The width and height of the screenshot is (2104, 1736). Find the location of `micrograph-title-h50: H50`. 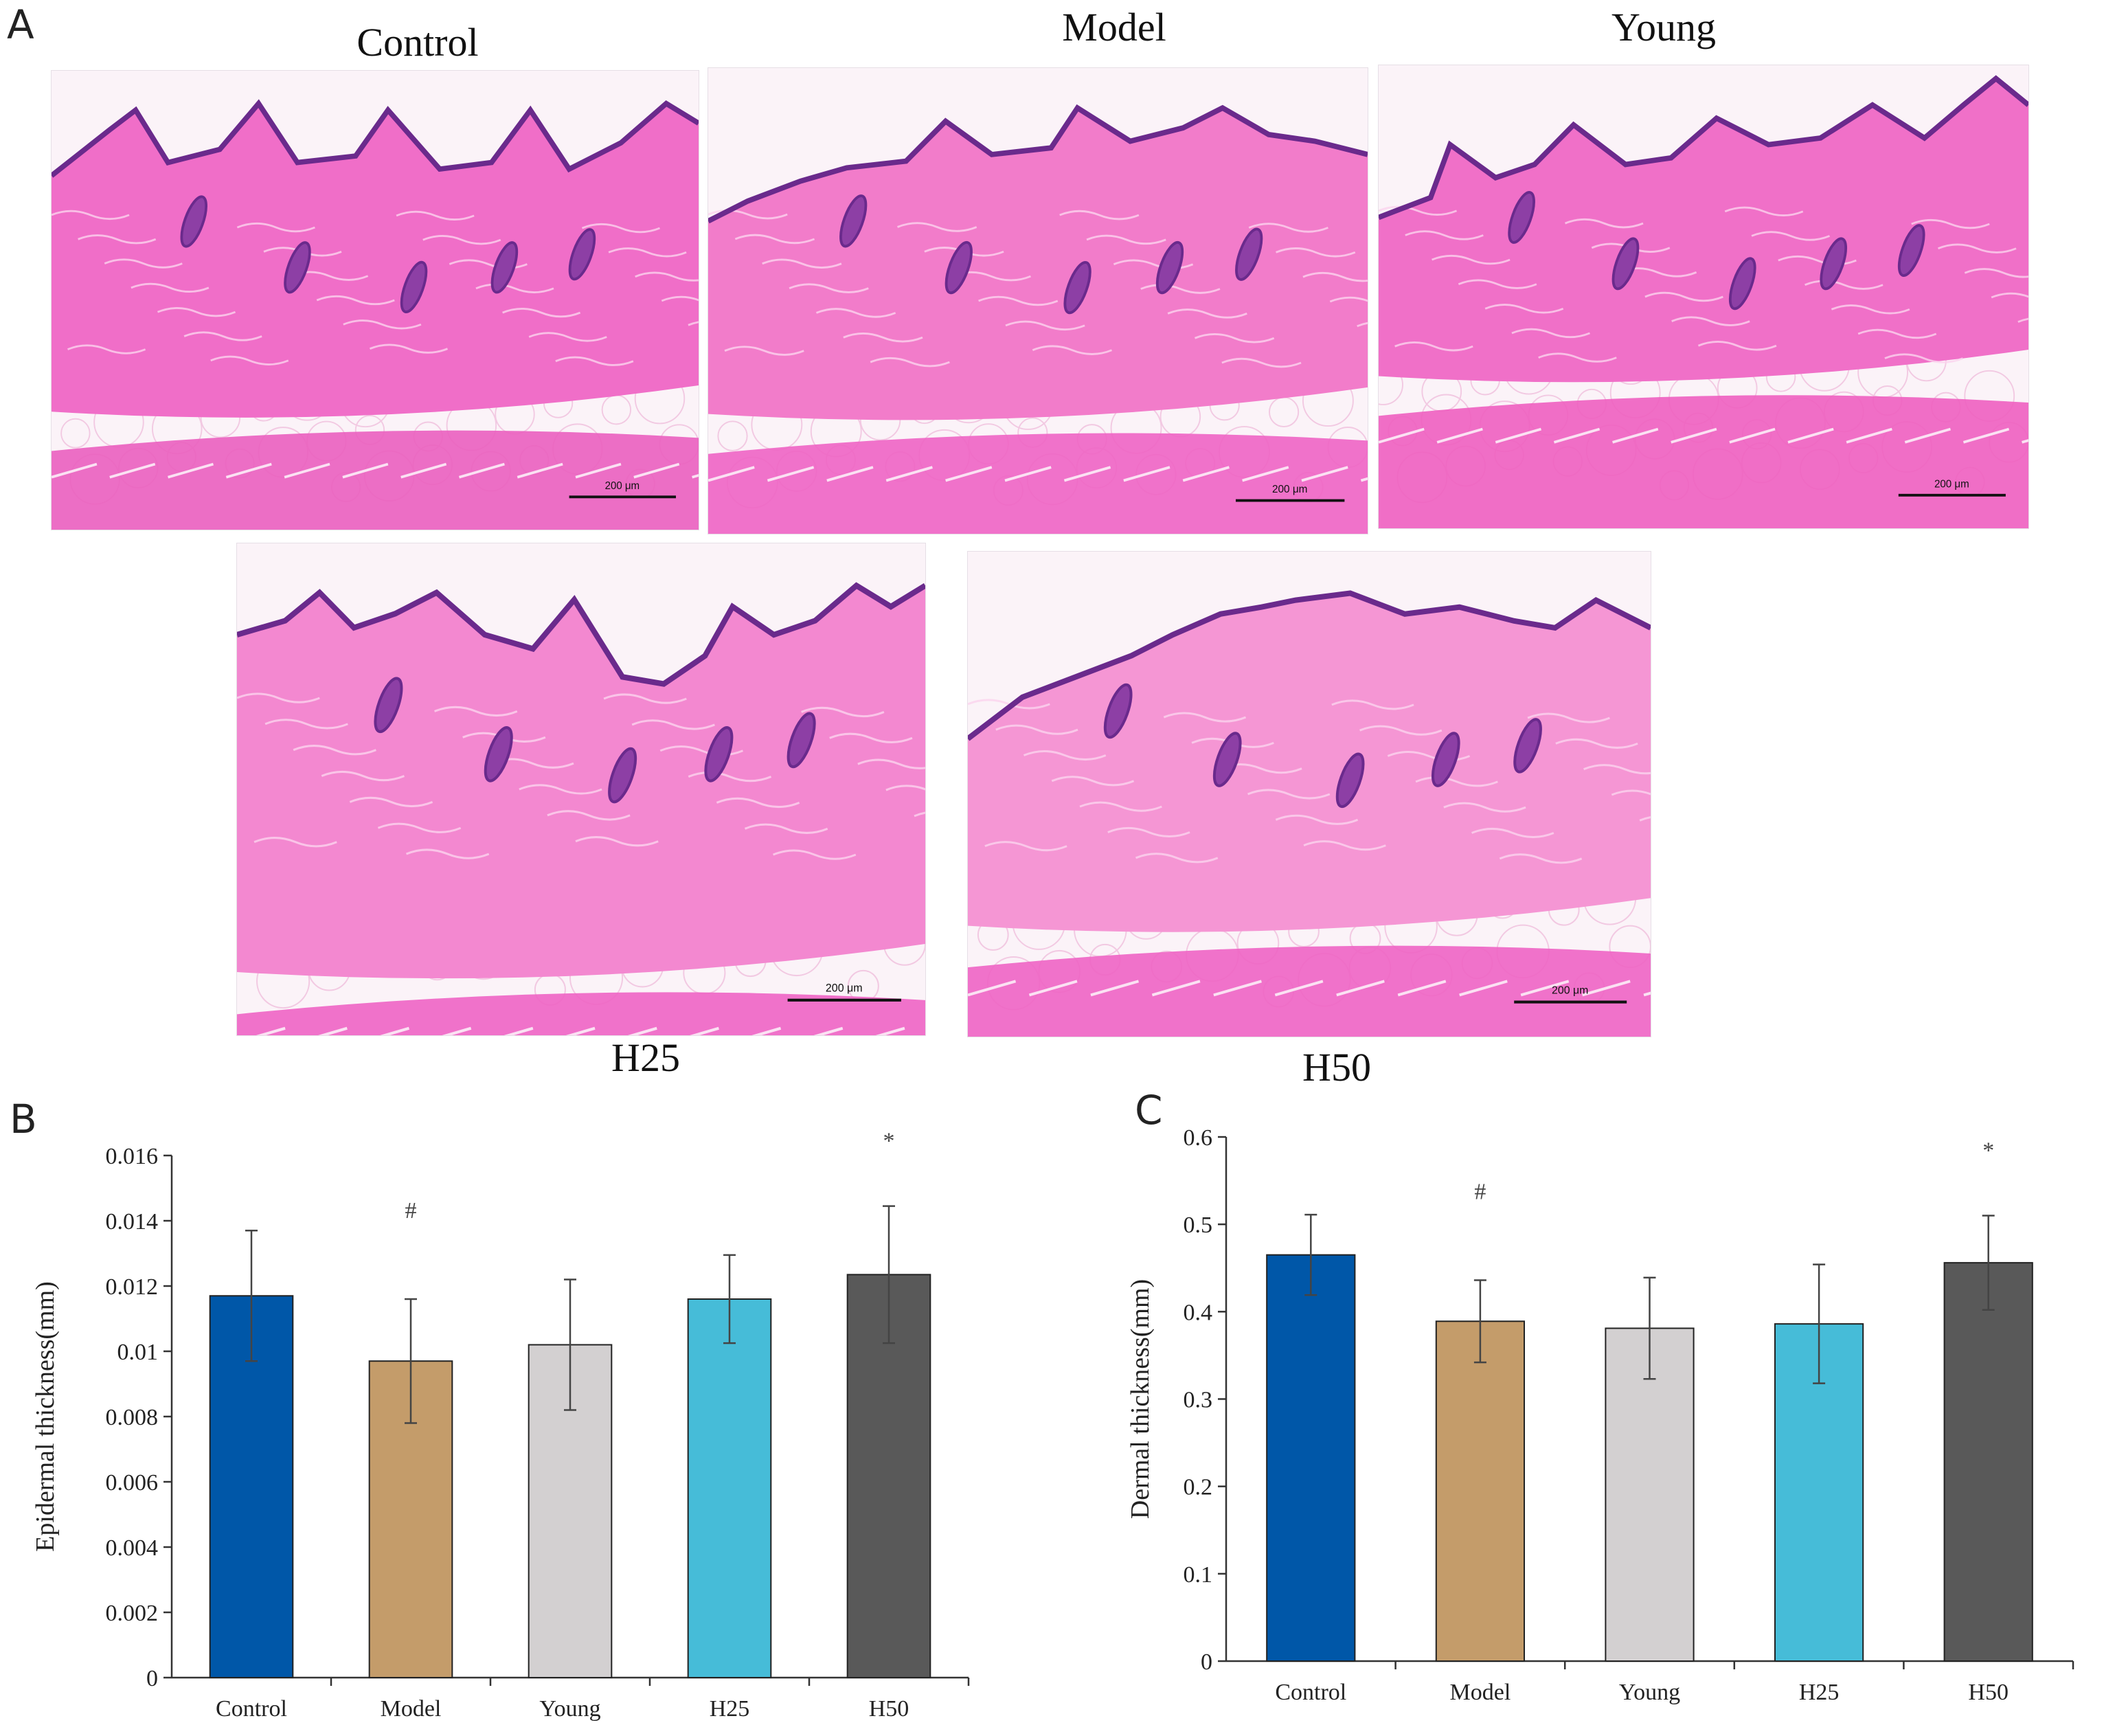

micrograph-title-h50: H50 is located at coordinates (1337, 1067).